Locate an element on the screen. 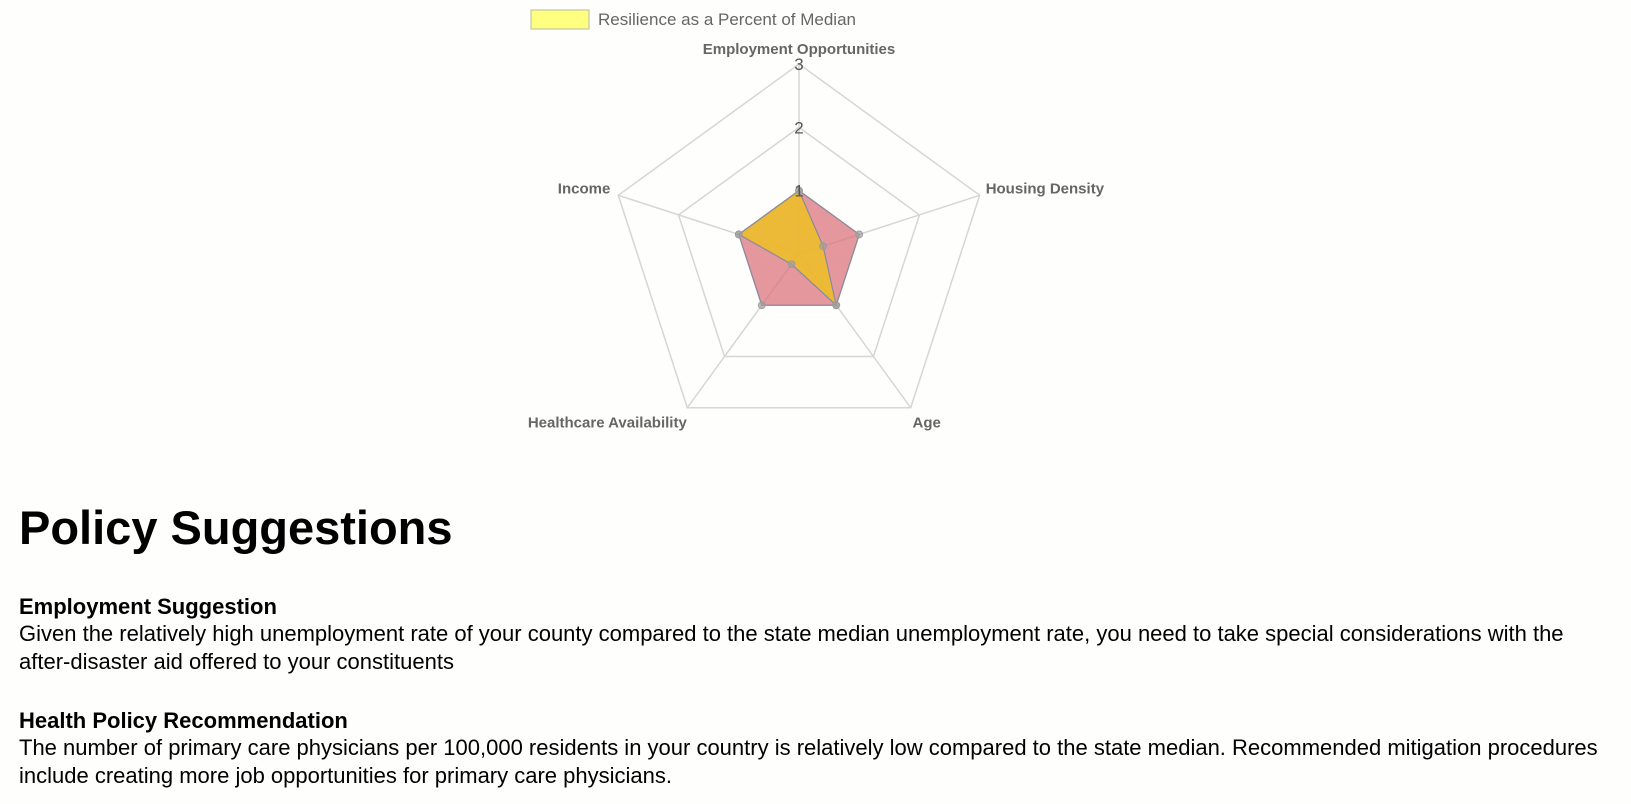 This screenshot has height=804, width=1631. radar-axis-label: Age is located at coordinates (927, 423).